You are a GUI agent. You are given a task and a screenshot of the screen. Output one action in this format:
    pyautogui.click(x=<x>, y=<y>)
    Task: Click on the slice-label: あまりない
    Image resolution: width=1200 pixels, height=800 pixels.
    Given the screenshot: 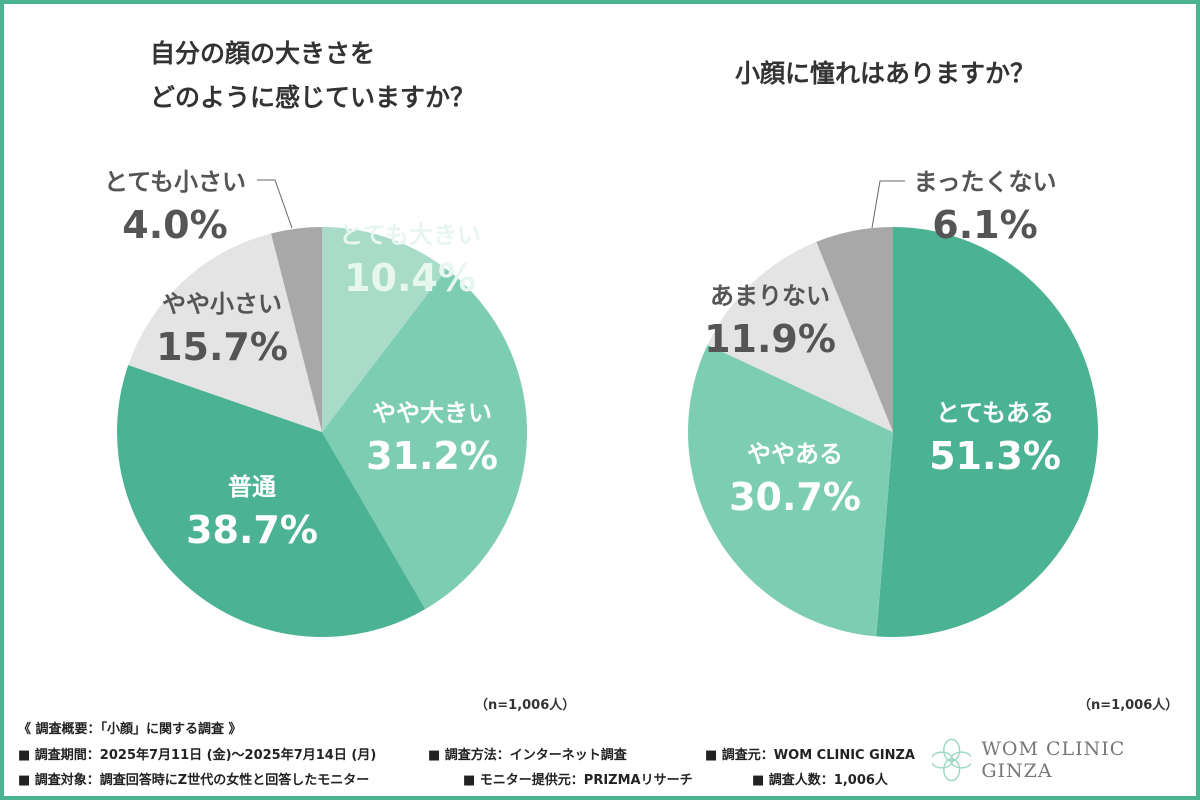 What is the action you would take?
    pyautogui.click(x=770, y=296)
    